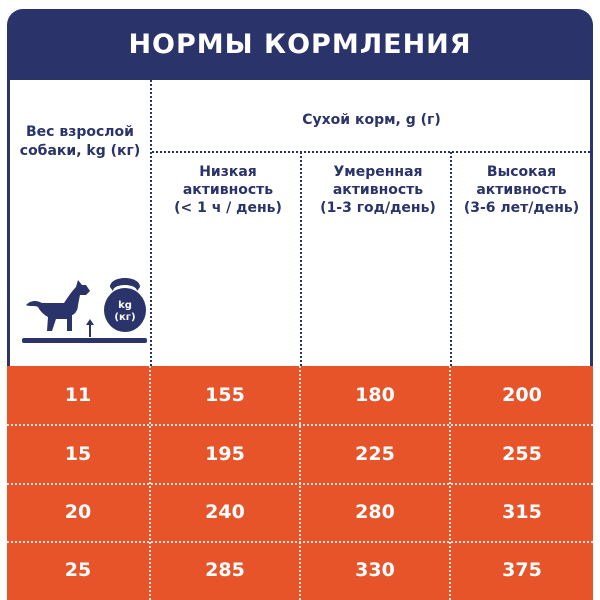  Describe the element at coordinates (375, 395) in the screenshot. I see `moderate-activity-cell: 180` at that location.